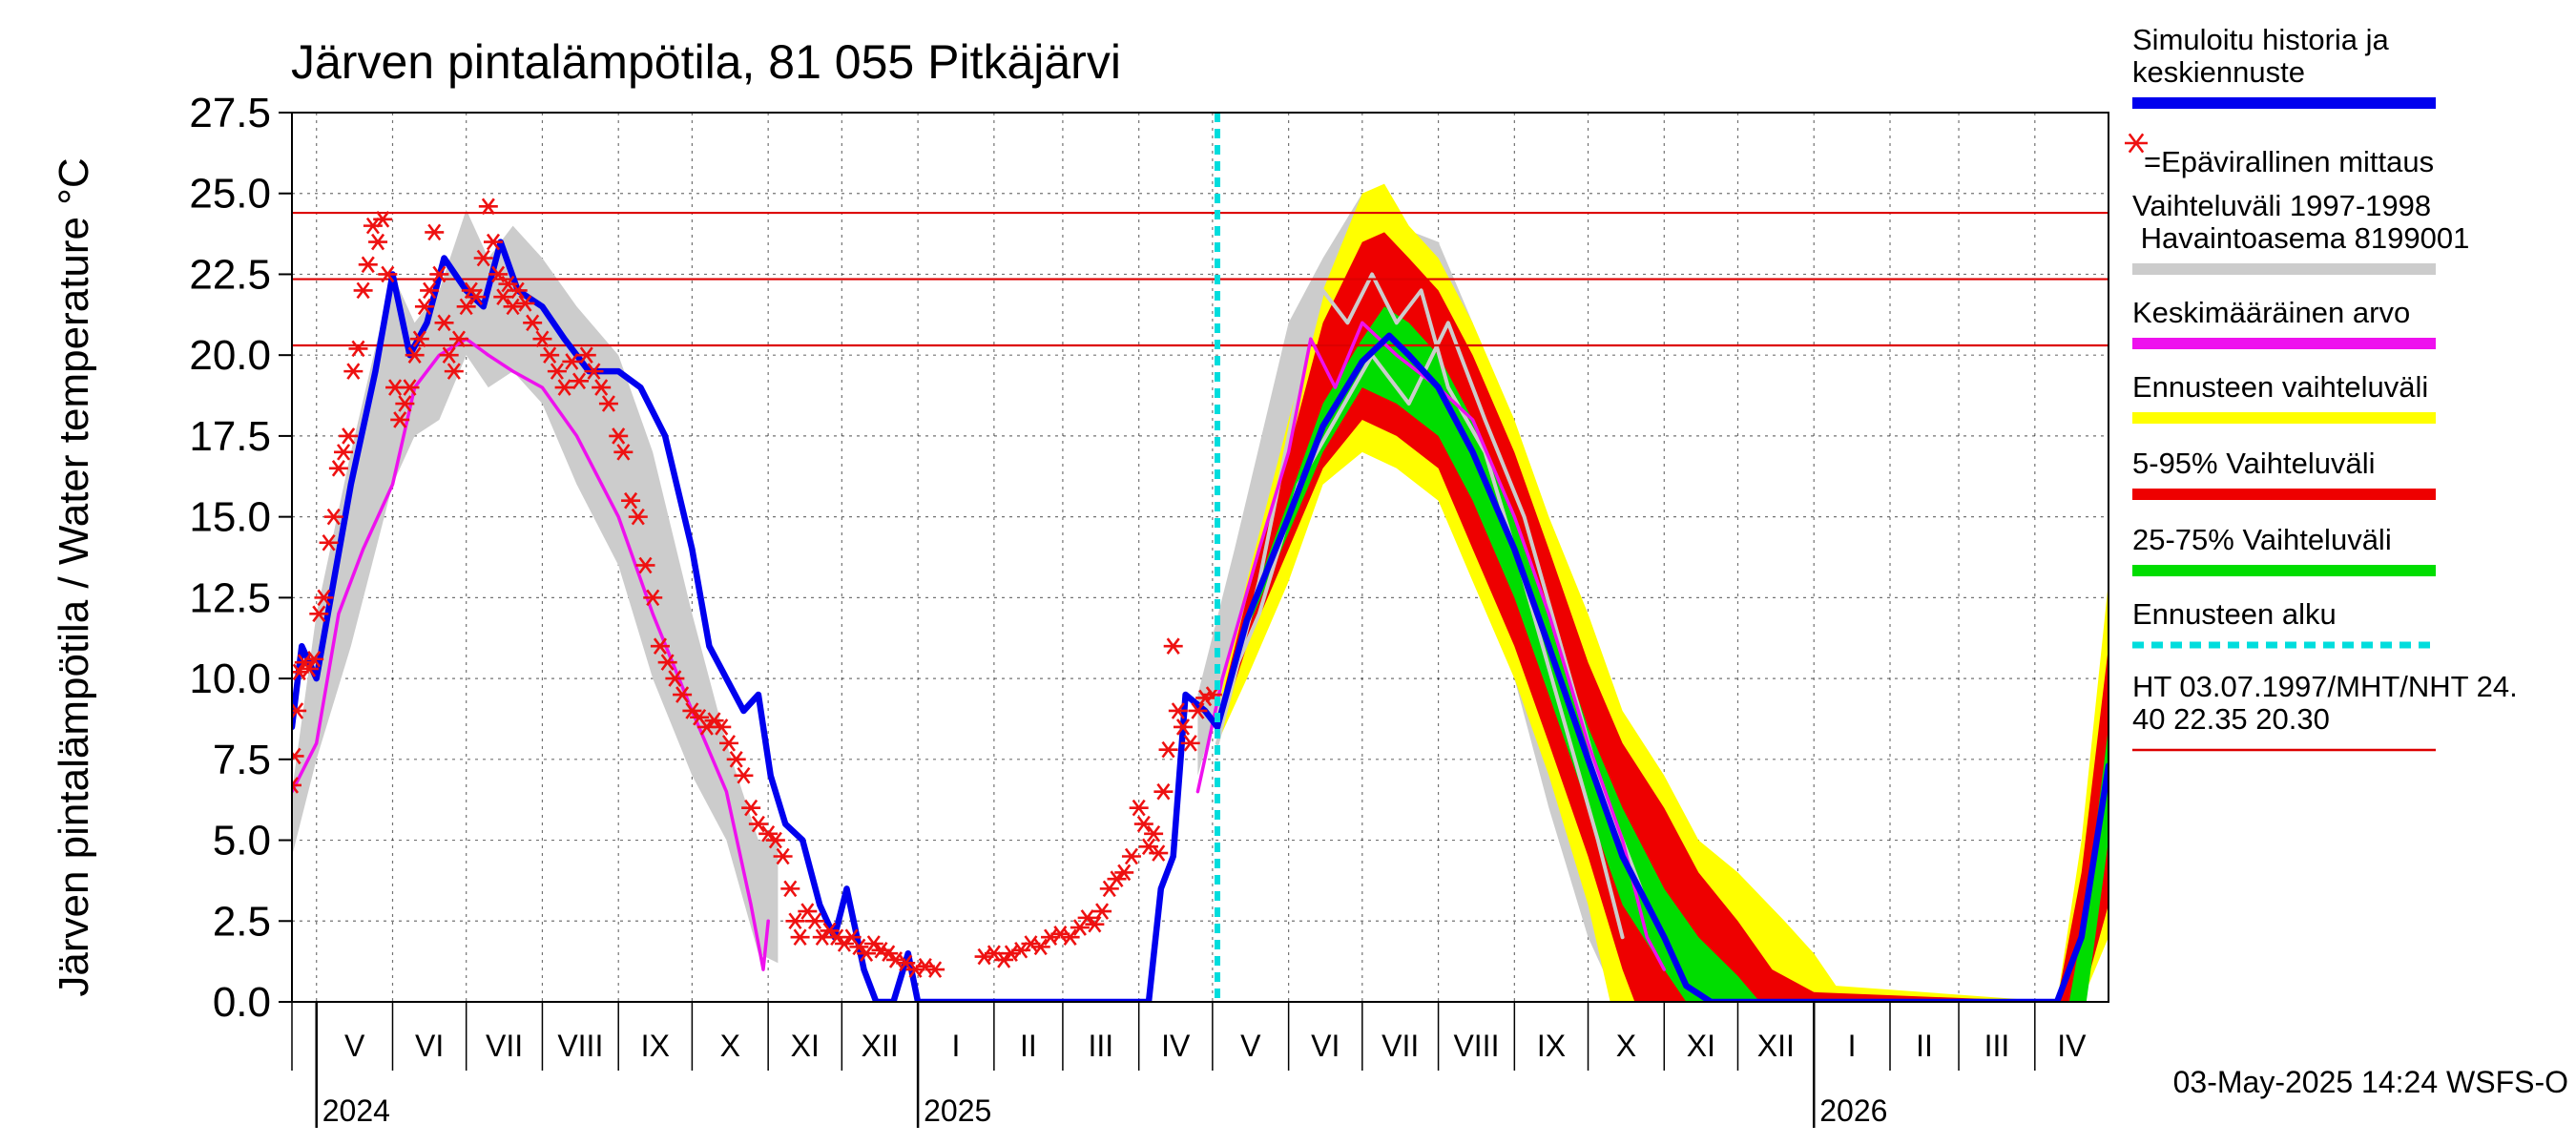  I want to click on y-tick-label: 5.0, so click(242, 841).